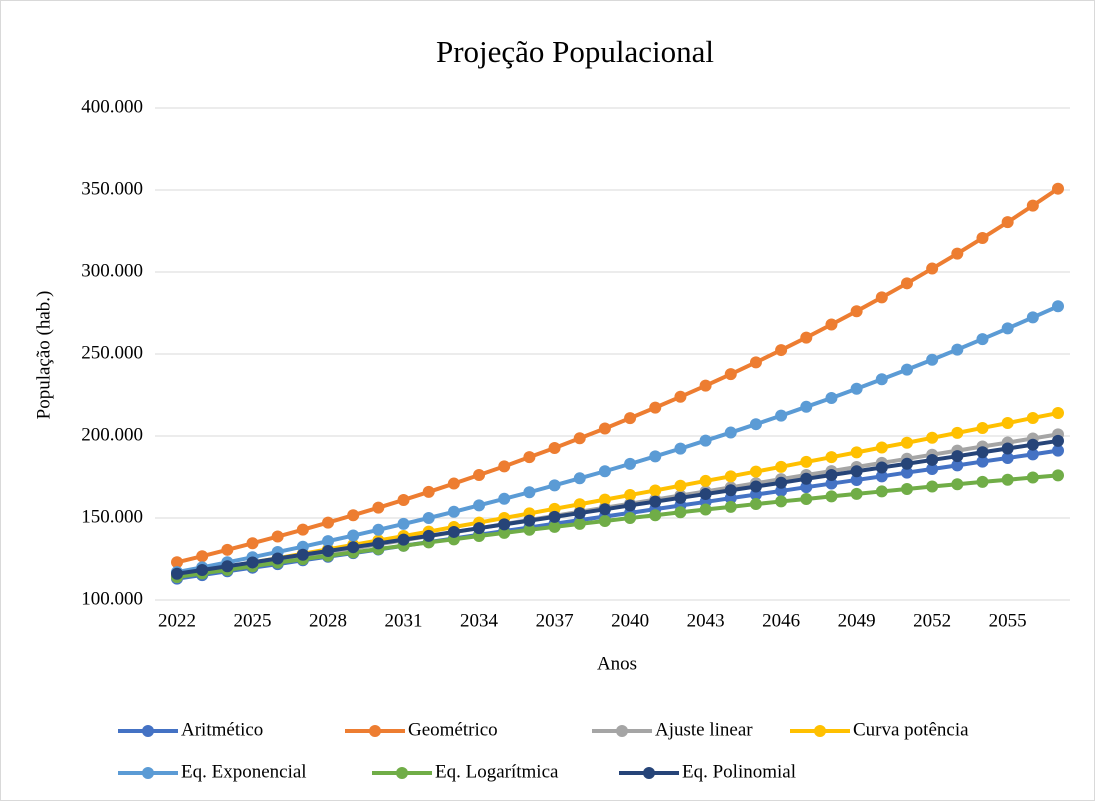 This screenshot has height=801, width=1095. Describe the element at coordinates (253, 620) in the screenshot. I see `x-tick-label: 2025` at that location.